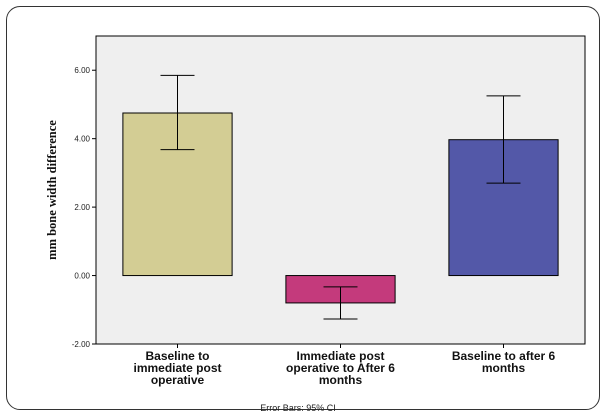  I want to click on category-label: Baseline to after 6 months, so click(504, 362).